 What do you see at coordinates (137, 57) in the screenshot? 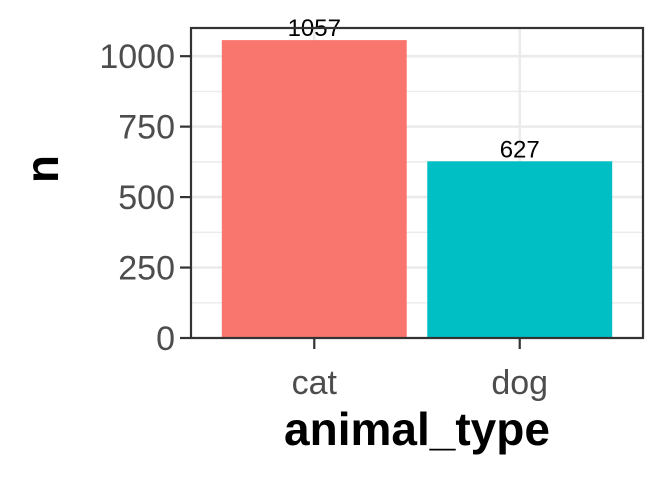
I see `y-tick-label: 1000` at bounding box center [137, 57].